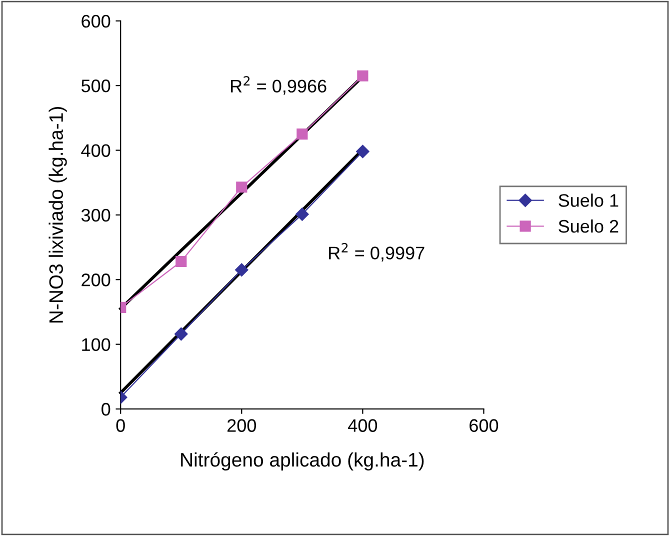 Image resolution: width=670 pixels, height=536 pixels. Describe the element at coordinates (241, 425) in the screenshot. I see `x-tick-label: 200` at that location.